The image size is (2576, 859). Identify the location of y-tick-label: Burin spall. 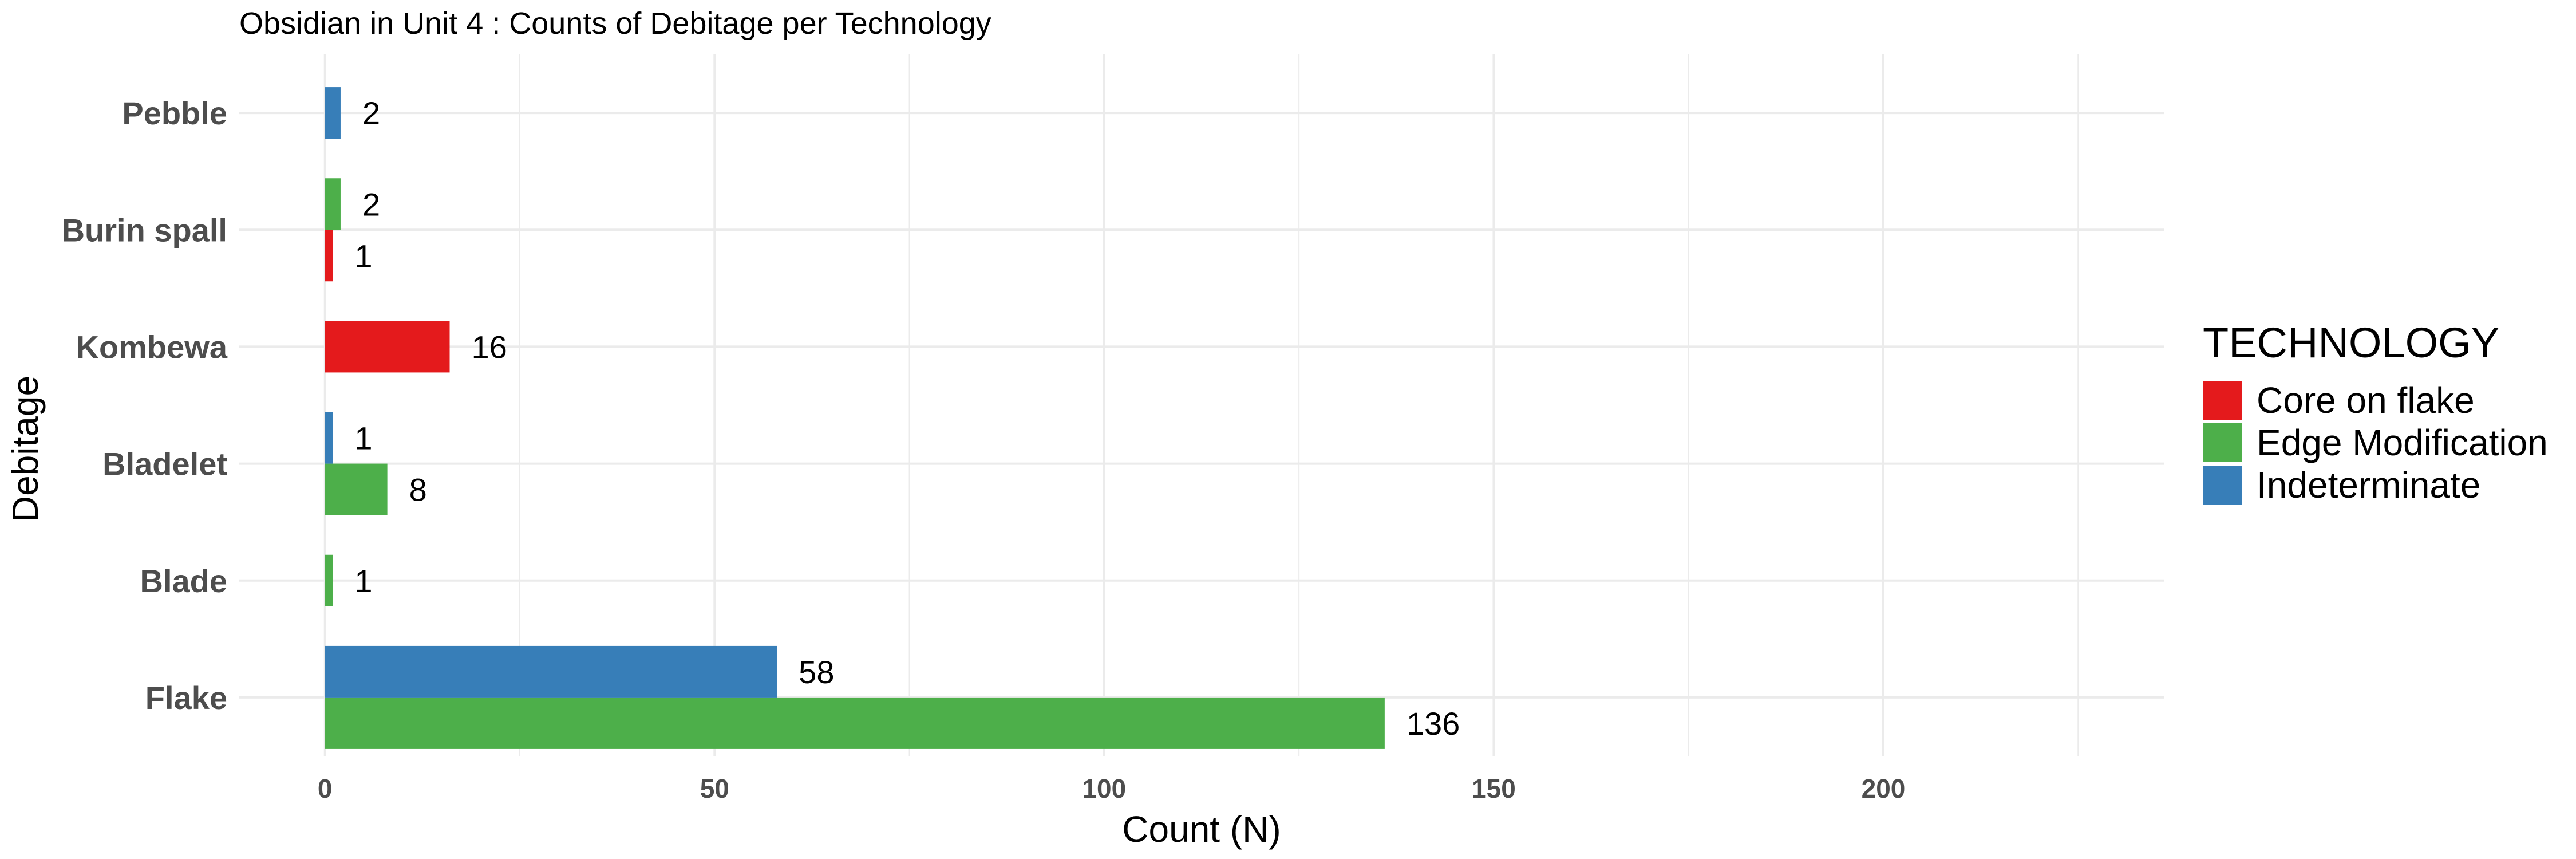
(144, 230).